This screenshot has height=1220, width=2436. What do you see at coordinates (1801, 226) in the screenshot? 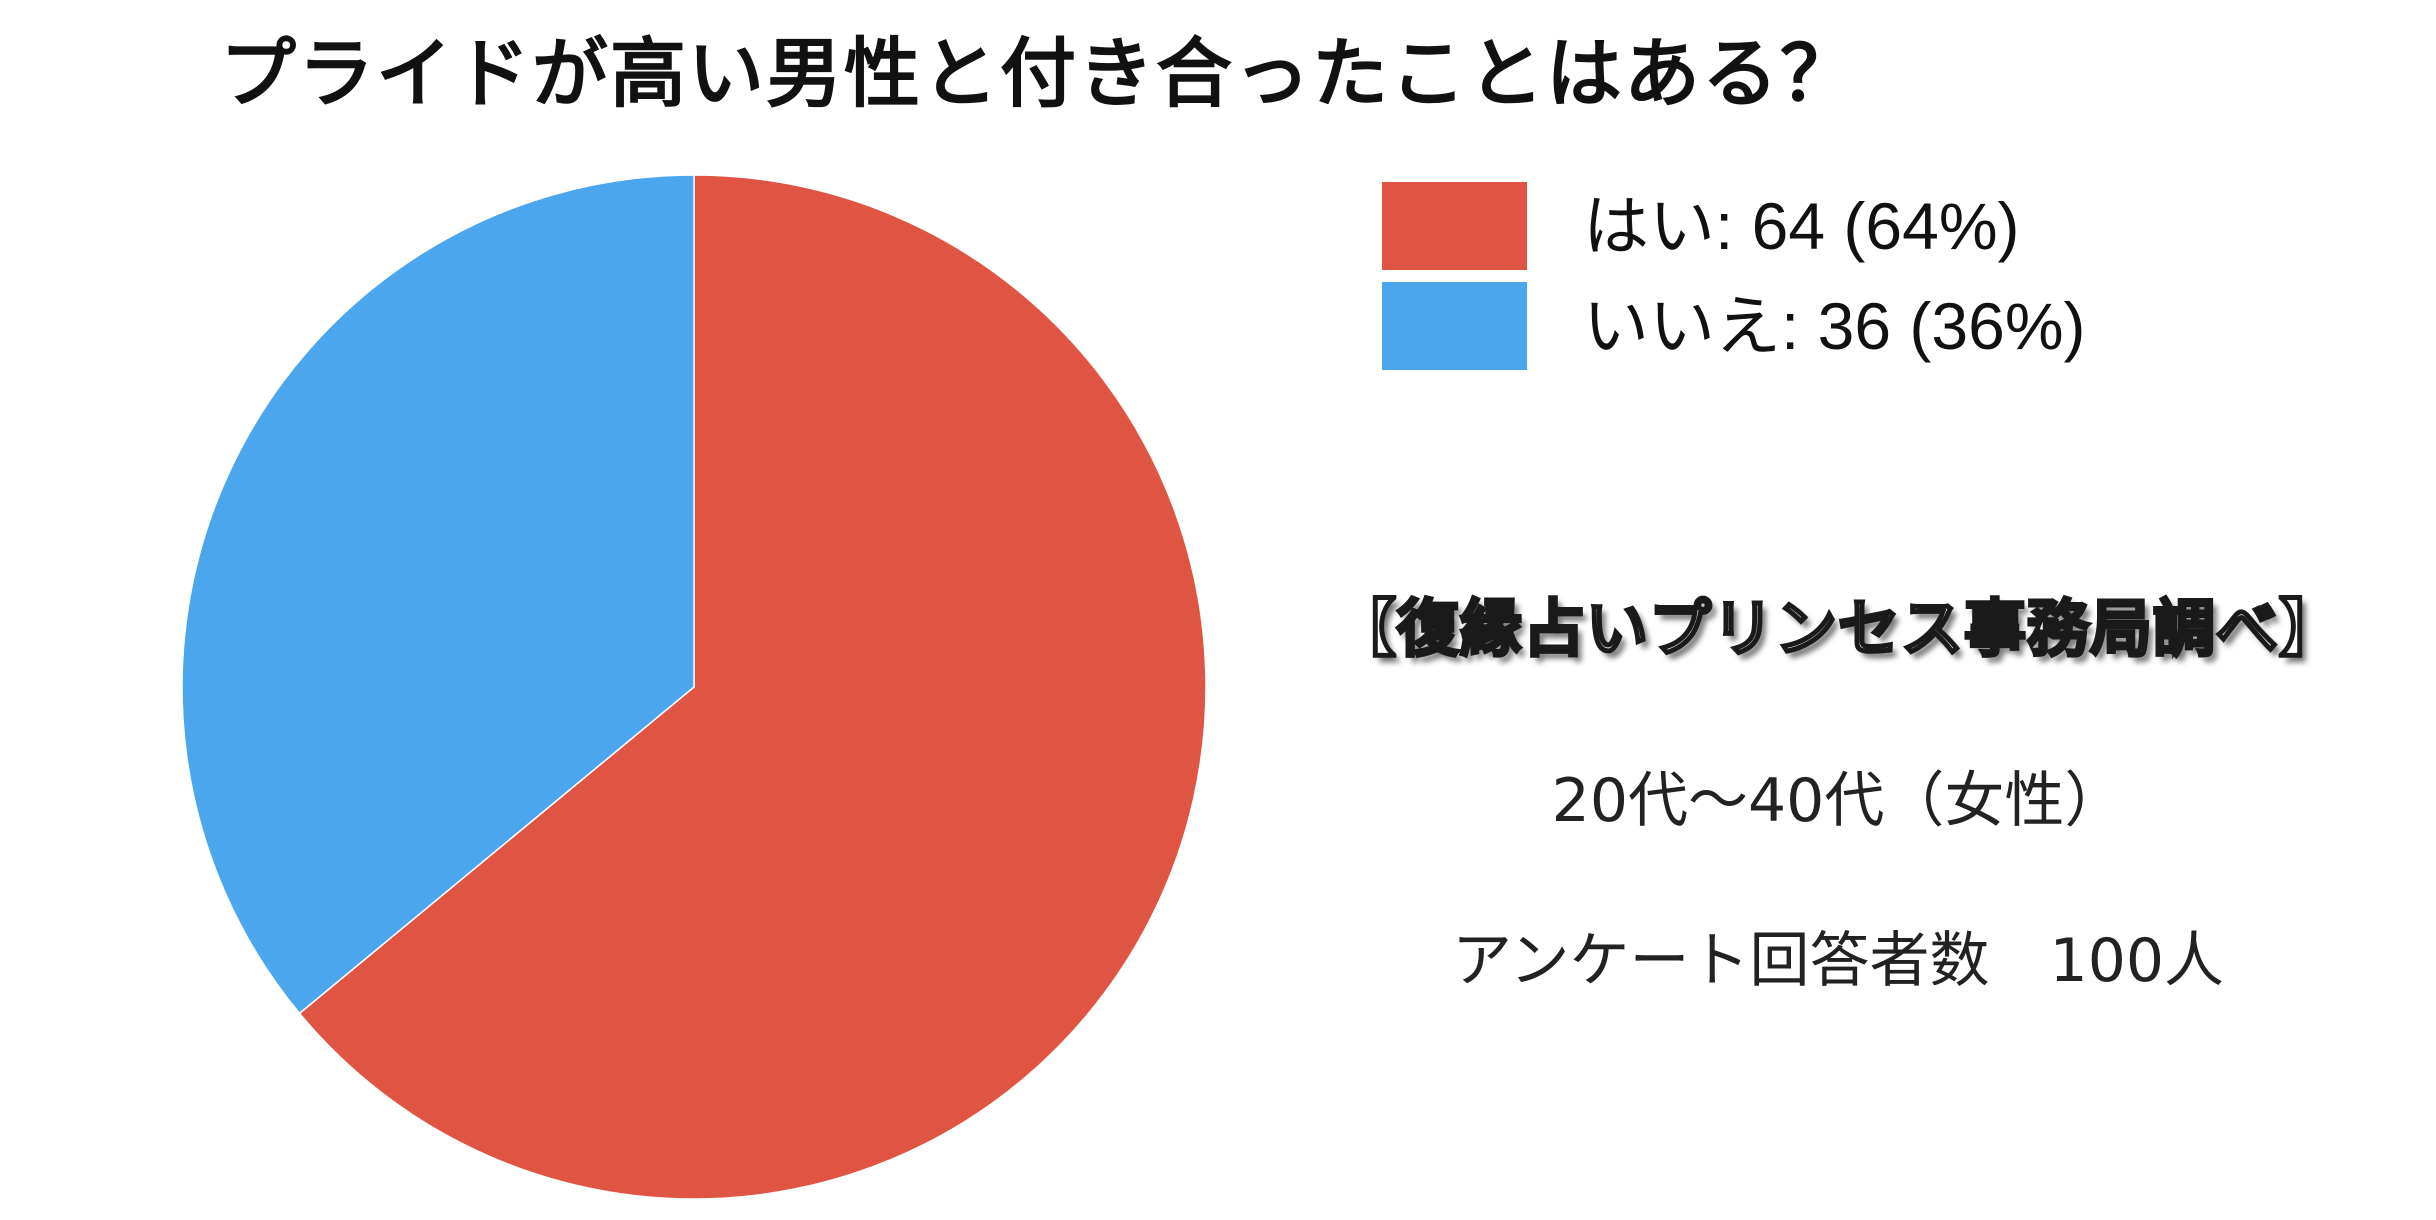
I see `legend-label-yes: はい: 64 (64%)` at bounding box center [1801, 226].